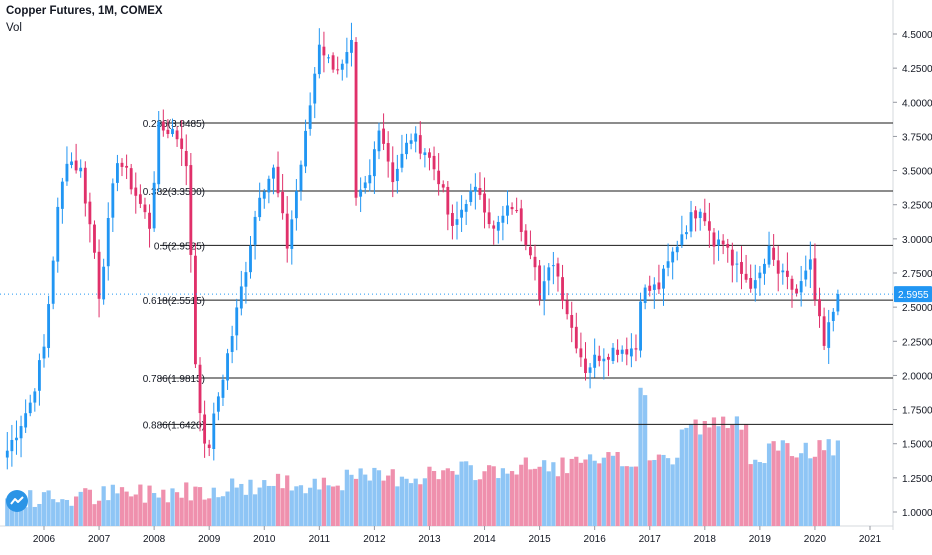 This screenshot has width=932, height=555. Describe the element at coordinates (650, 539) in the screenshot. I see `time-tick-label: 2017` at that location.